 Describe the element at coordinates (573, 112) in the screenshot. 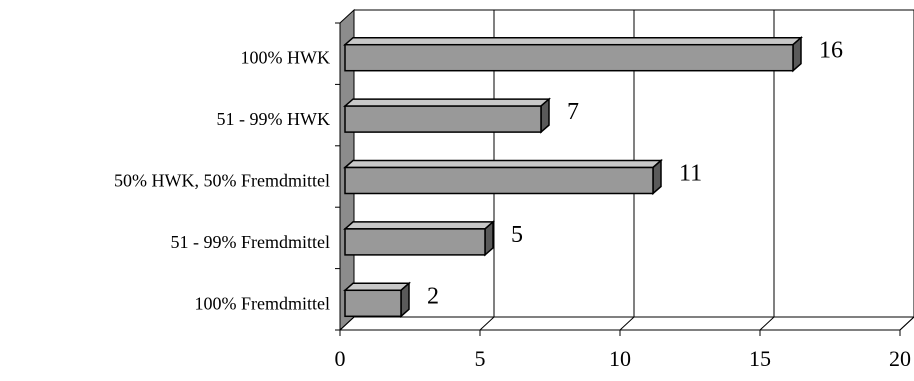

I see `data-label: 7` at that location.